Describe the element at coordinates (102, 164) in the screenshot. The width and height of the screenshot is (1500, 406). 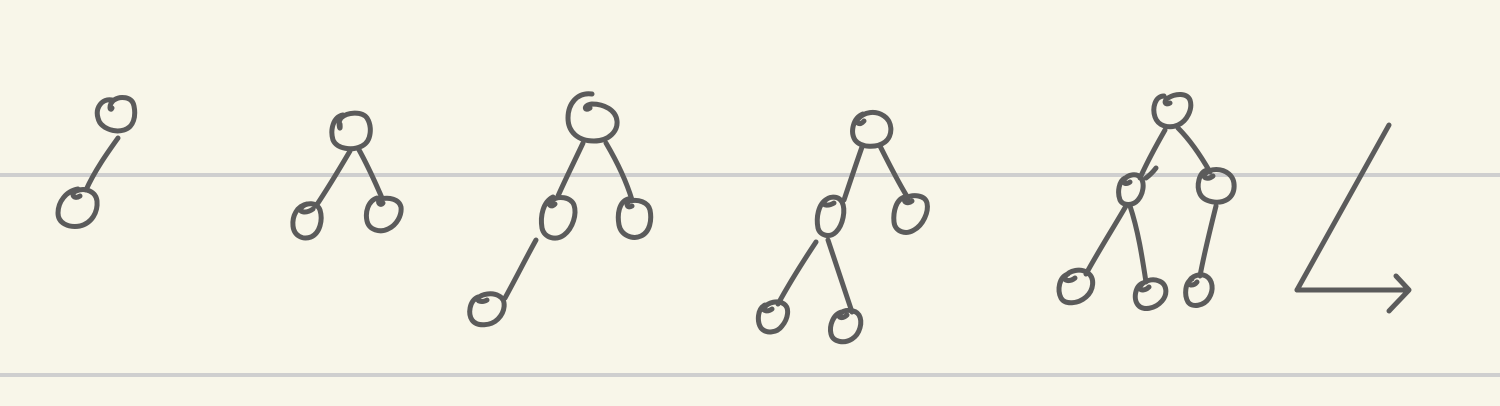
I see `tree-1-edge-root-left` at that location.